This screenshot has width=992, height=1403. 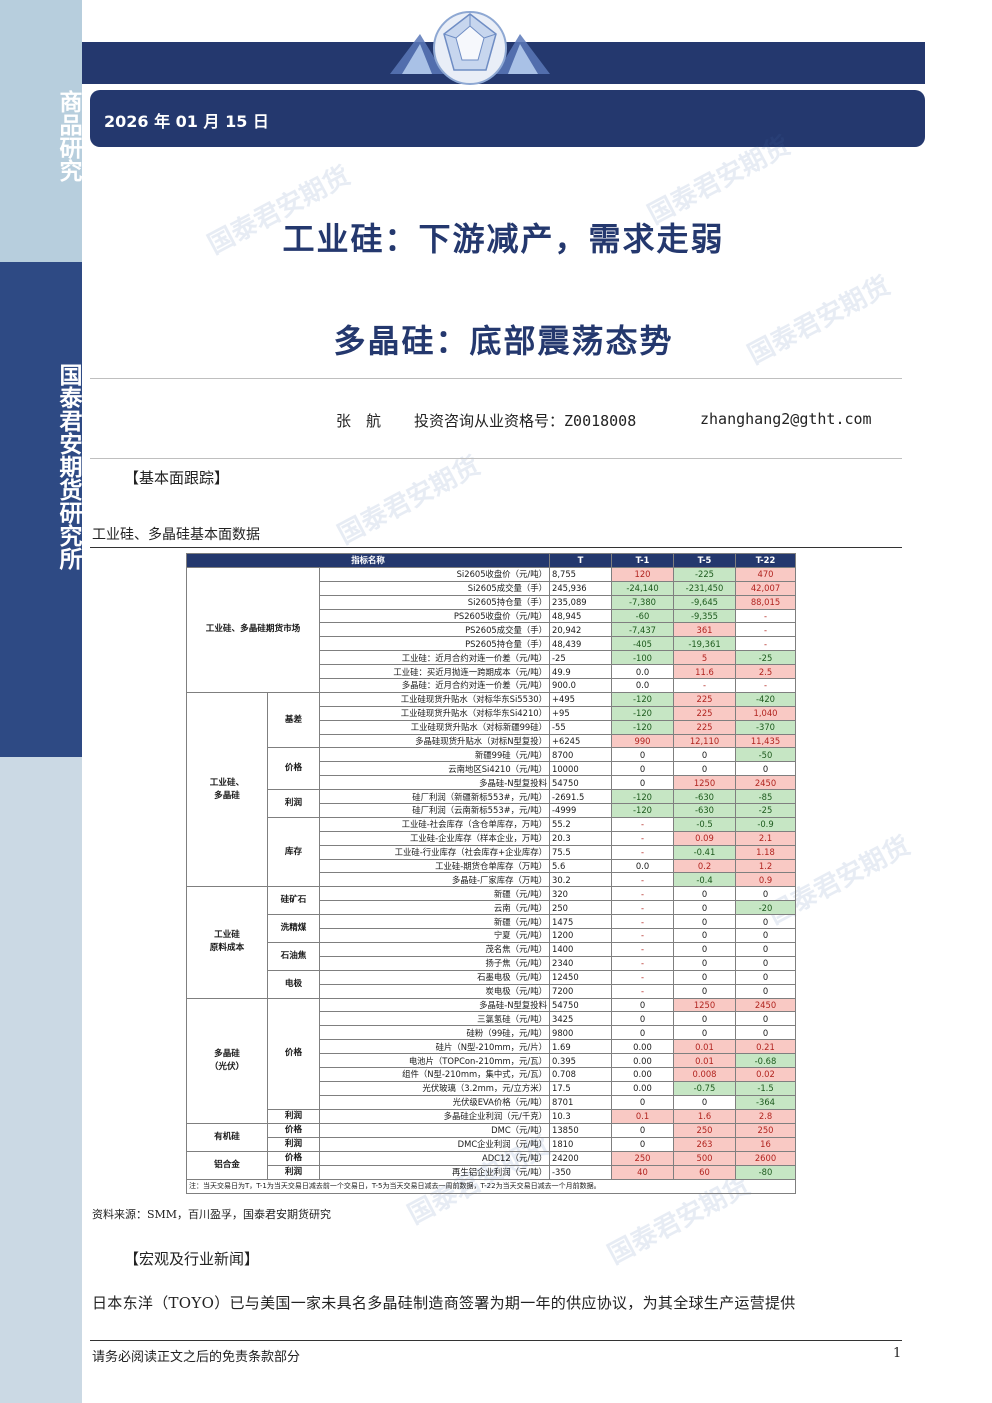 What do you see at coordinates (434, 1116) in the screenshot?
I see `indicator-name: 多晶硅企业利润（元/千克）` at bounding box center [434, 1116].